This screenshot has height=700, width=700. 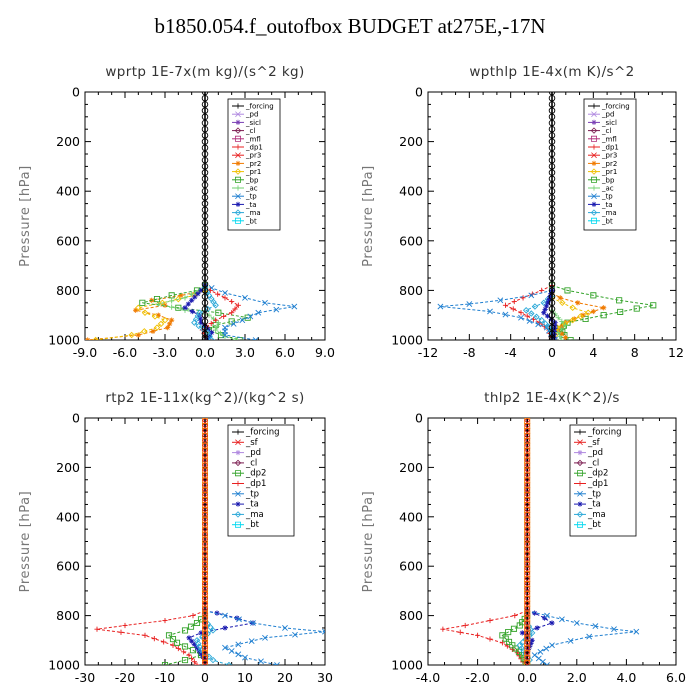 I want to click on x-tick-label: 0.0, so click(x=527, y=677).